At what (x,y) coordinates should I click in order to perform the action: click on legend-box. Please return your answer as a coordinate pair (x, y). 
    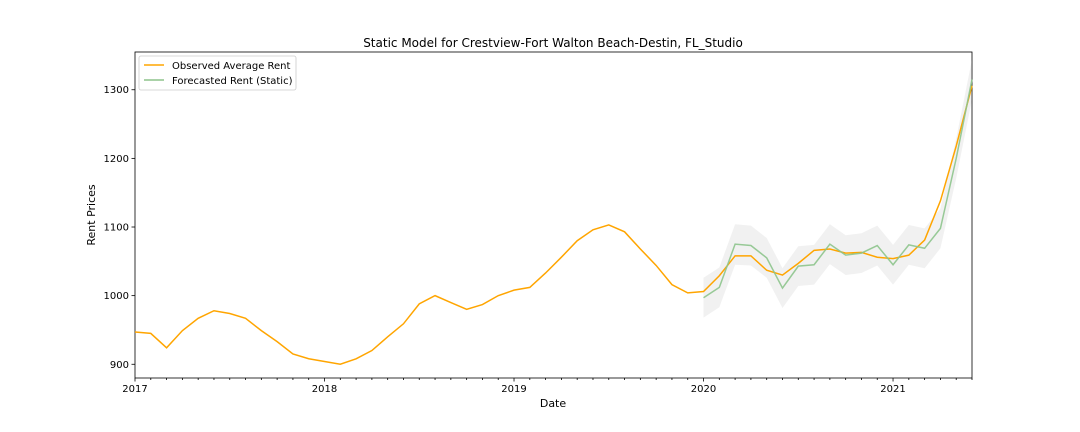
    Looking at the image, I should click on (217, 73).